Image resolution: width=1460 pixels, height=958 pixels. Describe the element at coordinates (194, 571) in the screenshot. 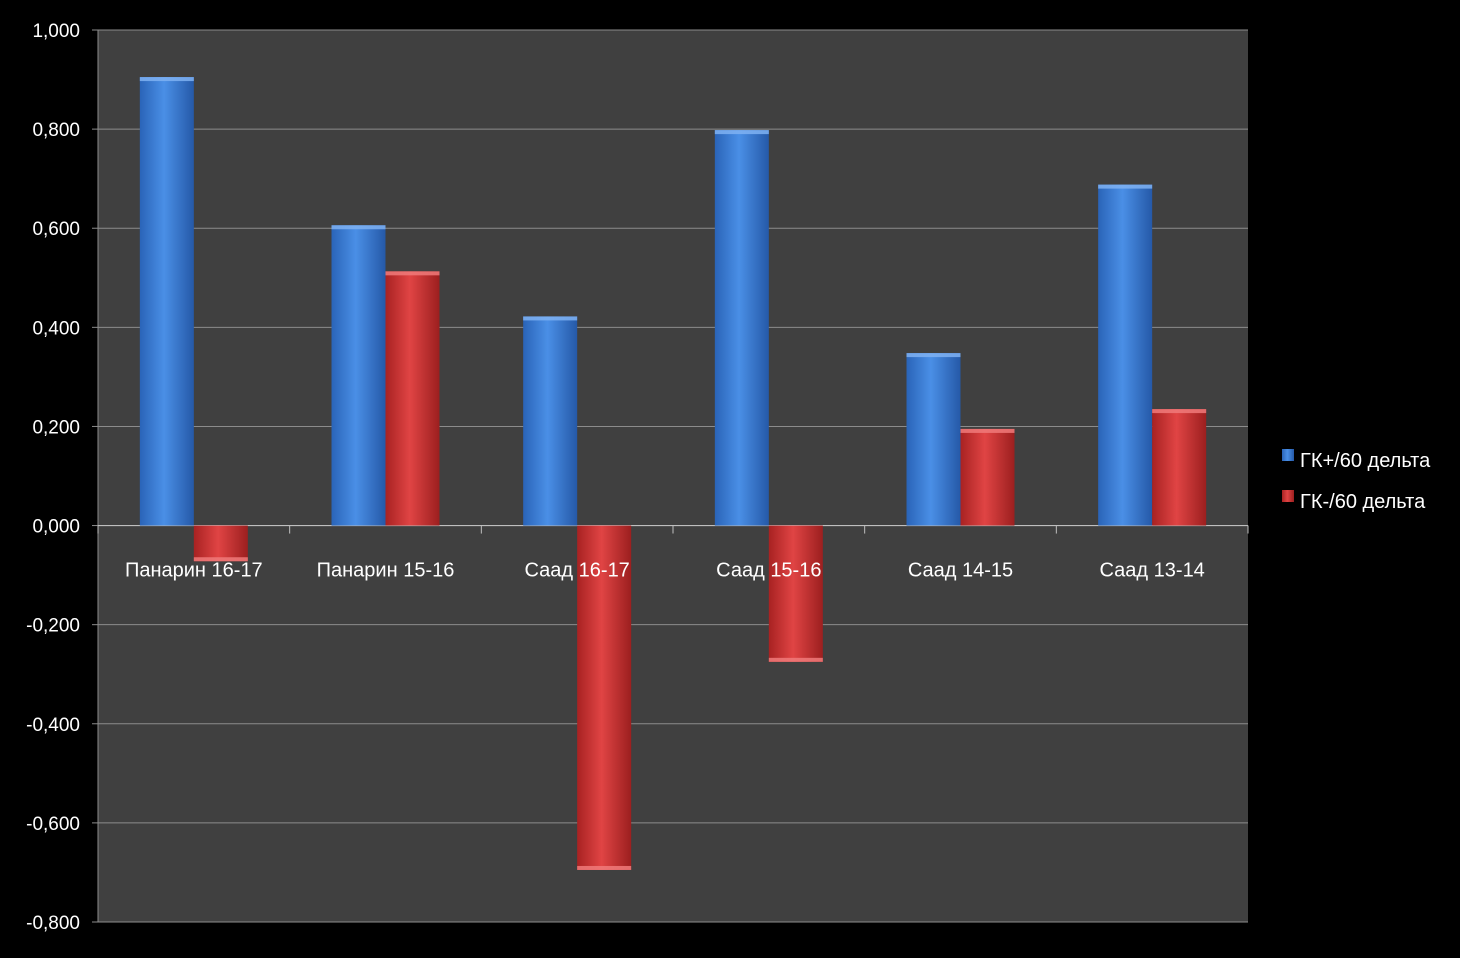

I see `x-category-label: Панарин 16-17` at that location.